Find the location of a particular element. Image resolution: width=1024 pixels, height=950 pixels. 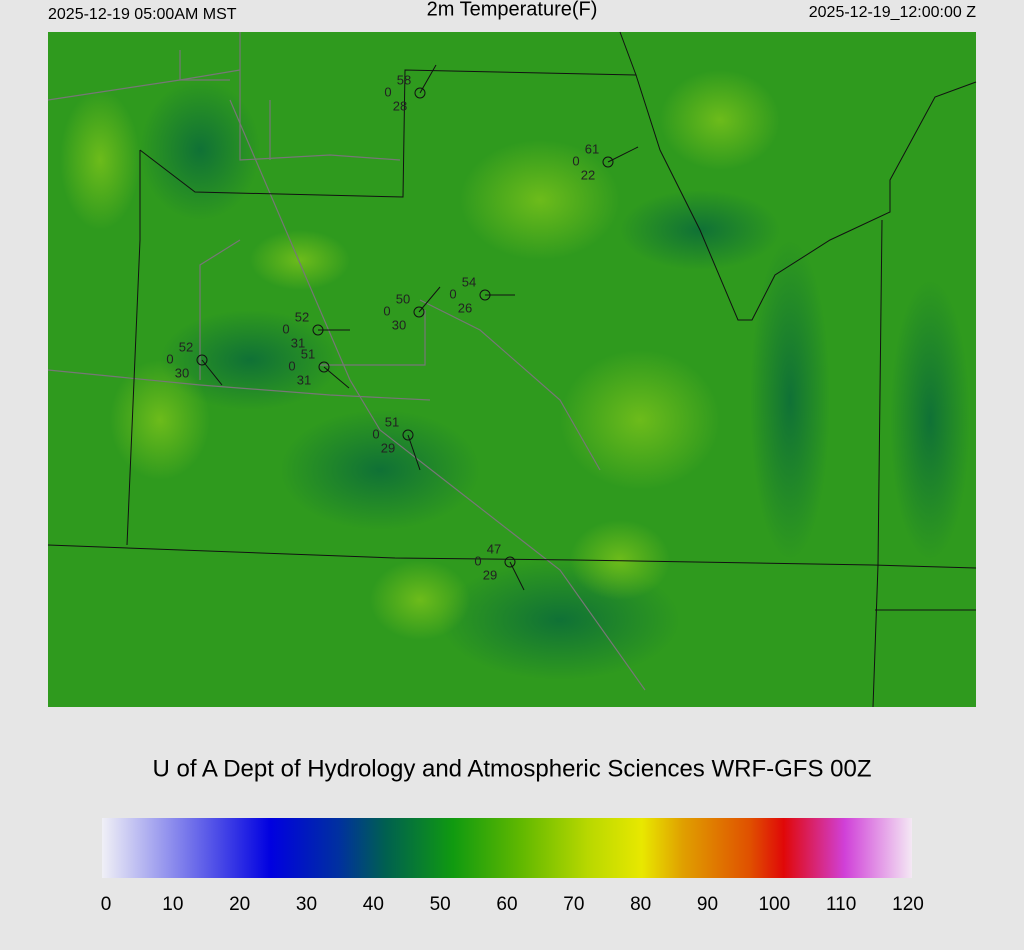

map-title: 2m Temperature(F) is located at coordinates (512, 10).